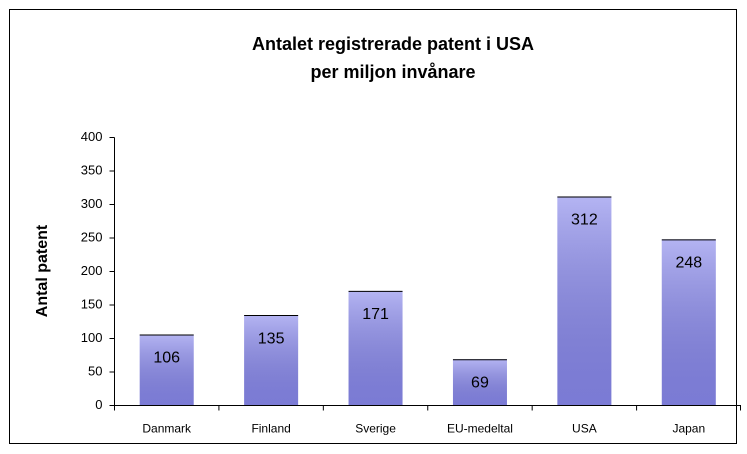 The height and width of the screenshot is (454, 747). What do you see at coordinates (92, 203) in the screenshot?
I see `y-tick-label: 300` at bounding box center [92, 203].